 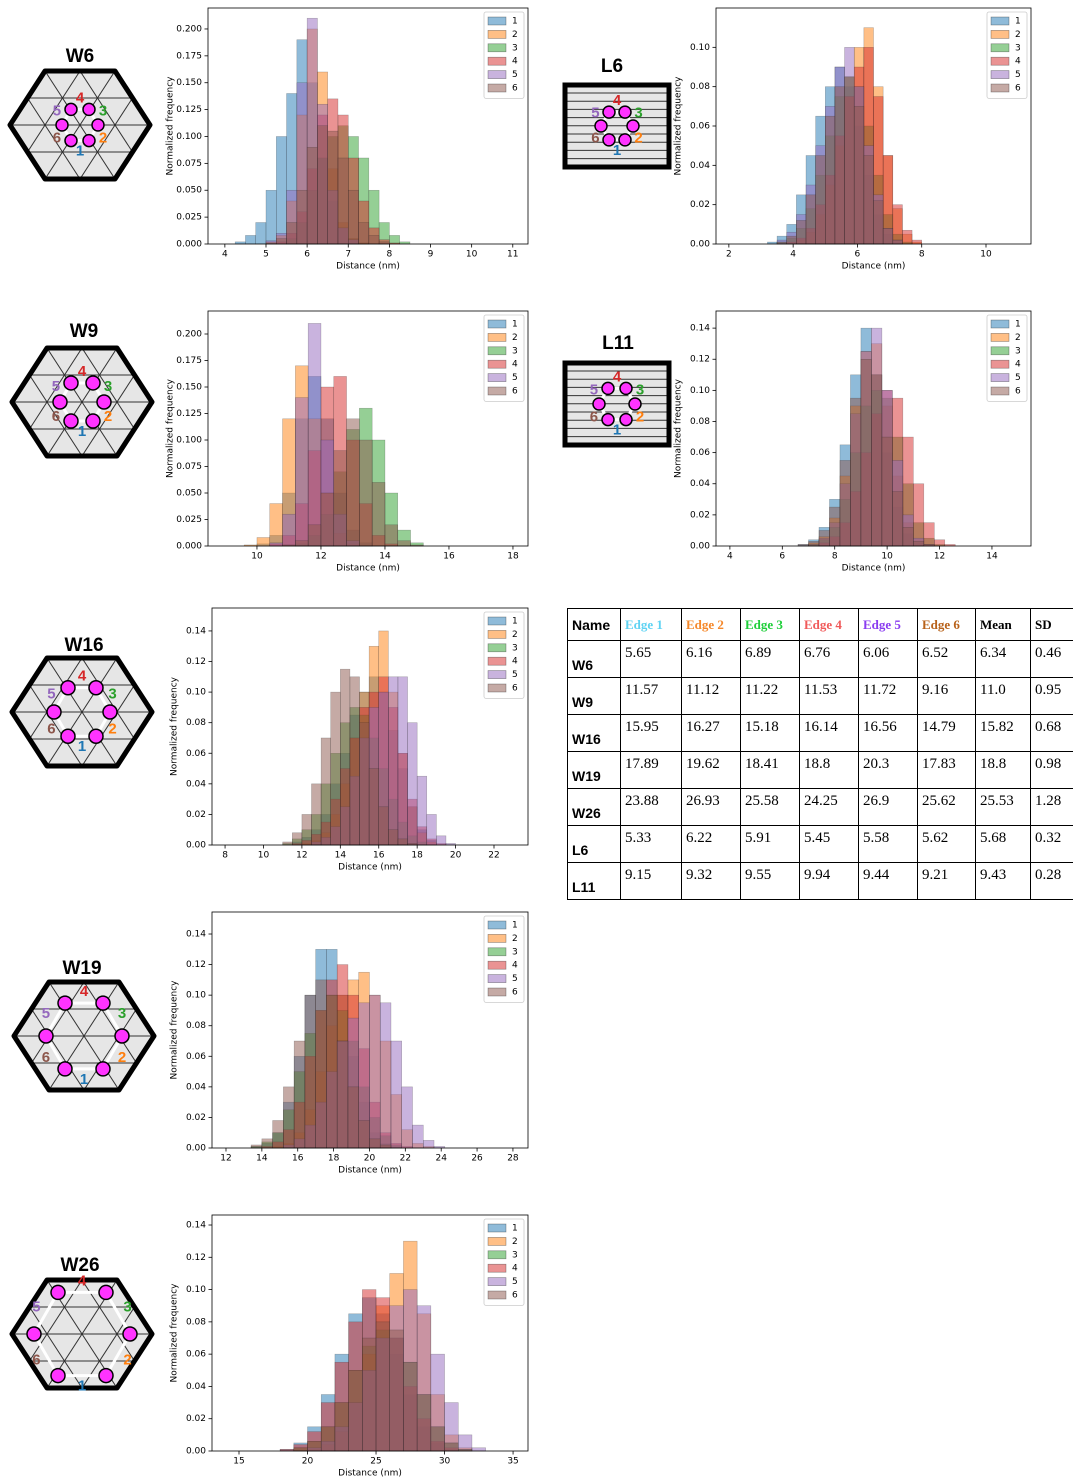 What do you see at coordinates (594, 624) in the screenshot?
I see `header-cell: Name` at bounding box center [594, 624].